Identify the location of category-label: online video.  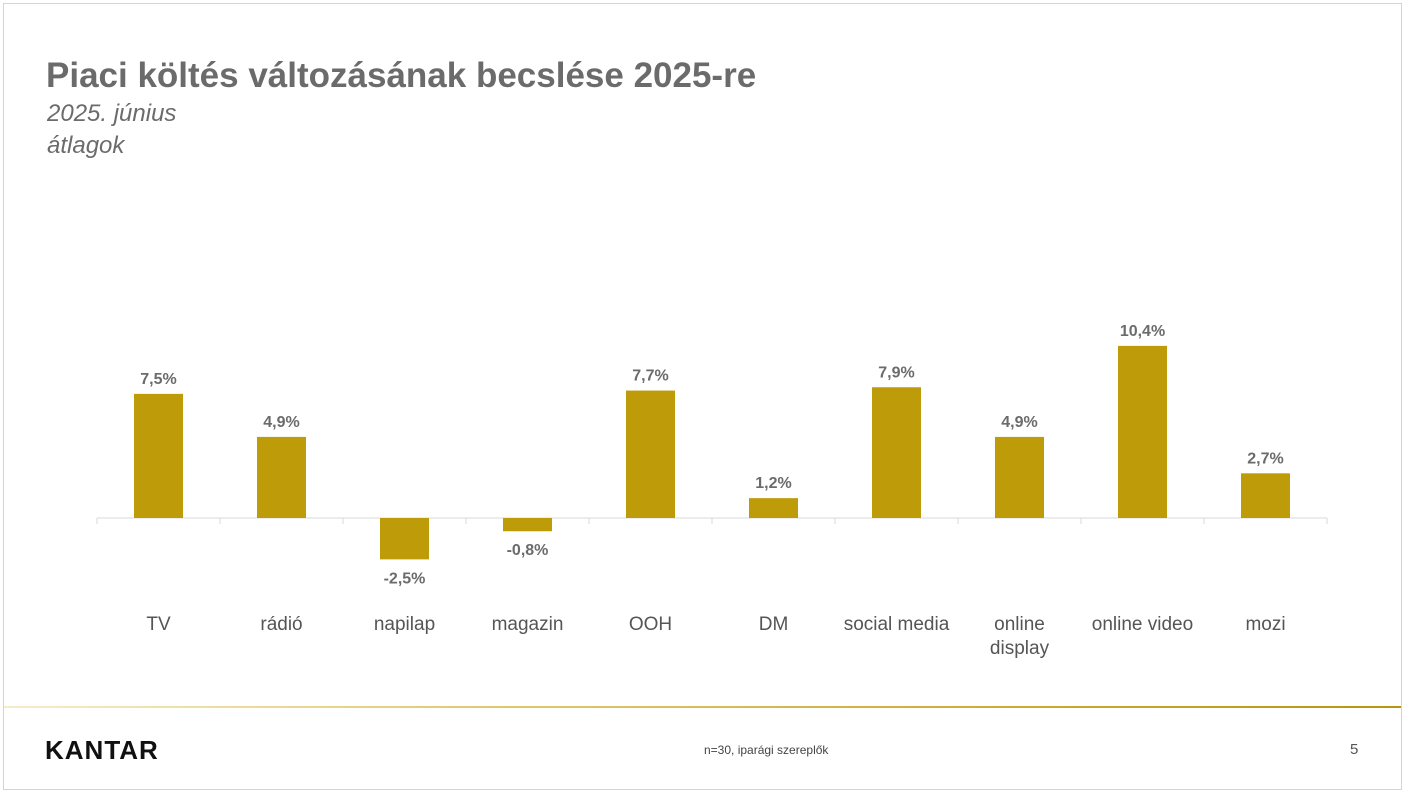
(1142, 624).